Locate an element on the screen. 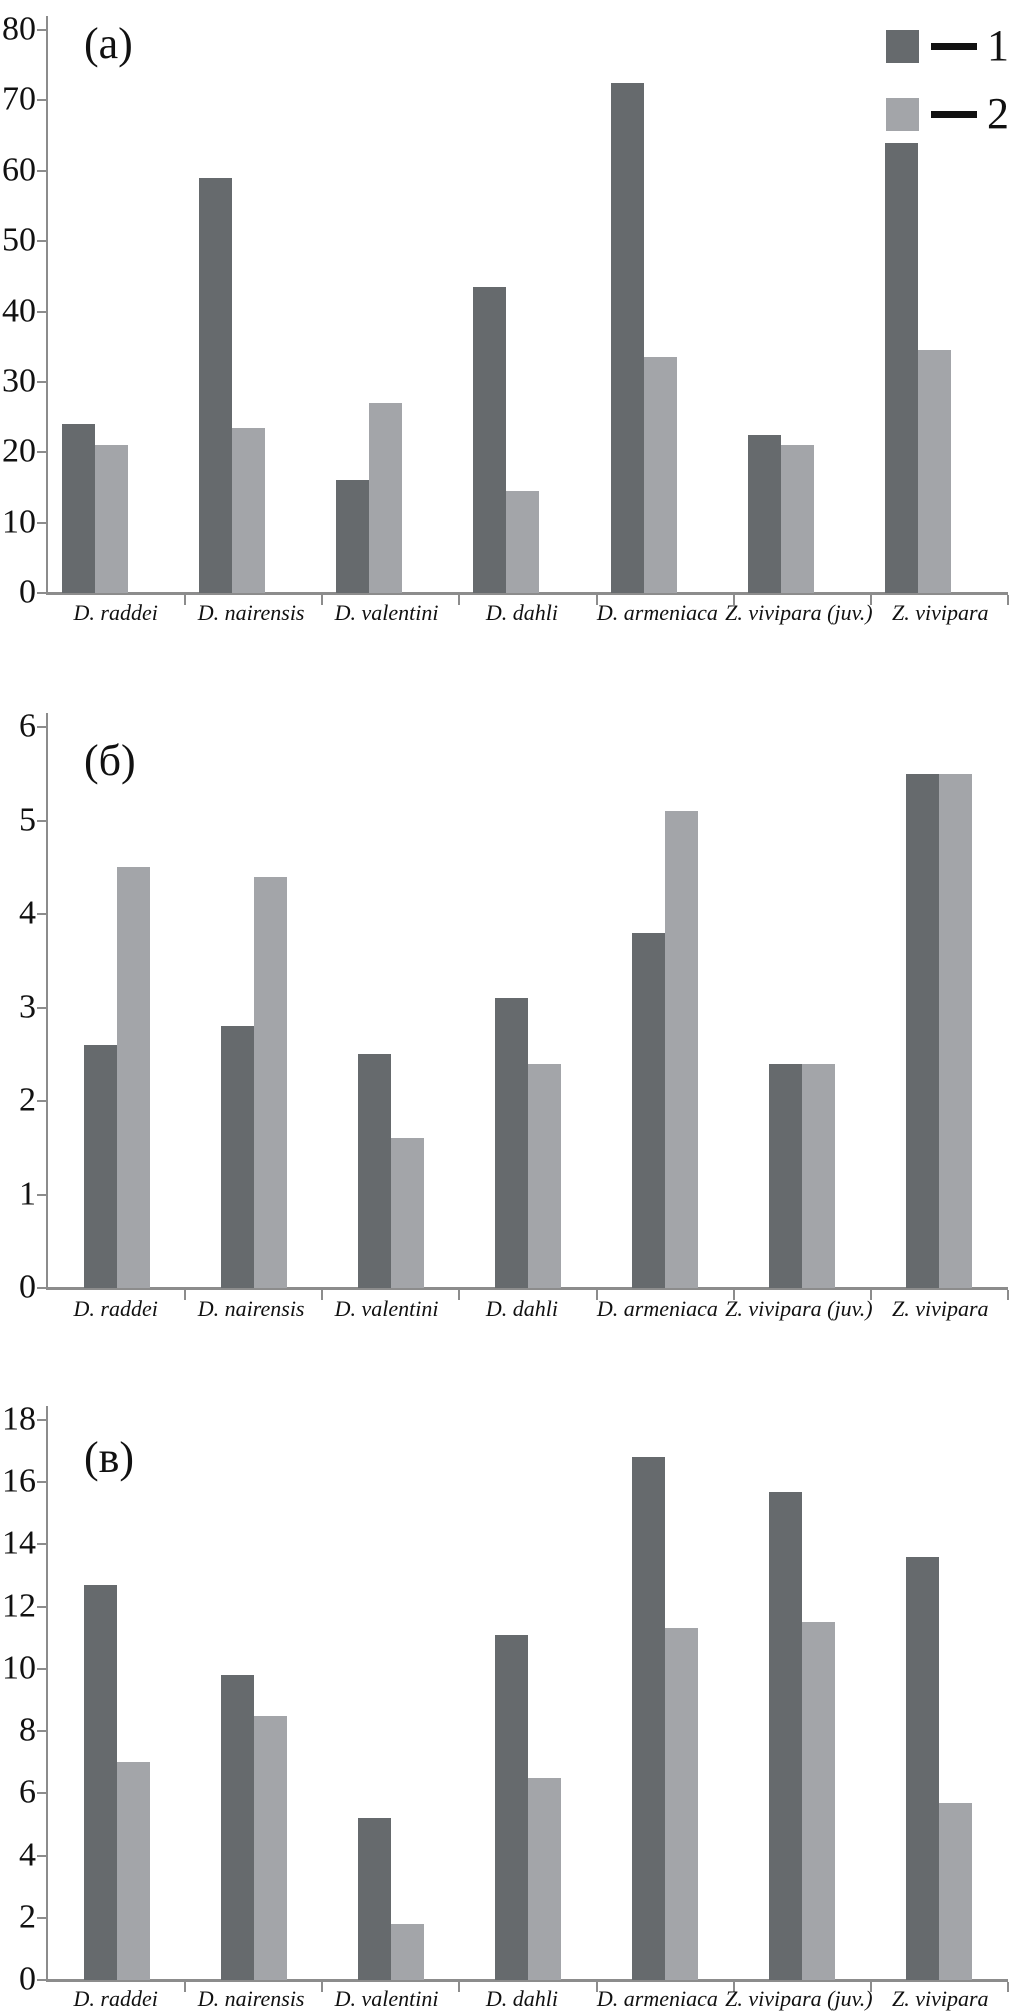  panel-a-label: (а) is located at coordinates (108, 43).